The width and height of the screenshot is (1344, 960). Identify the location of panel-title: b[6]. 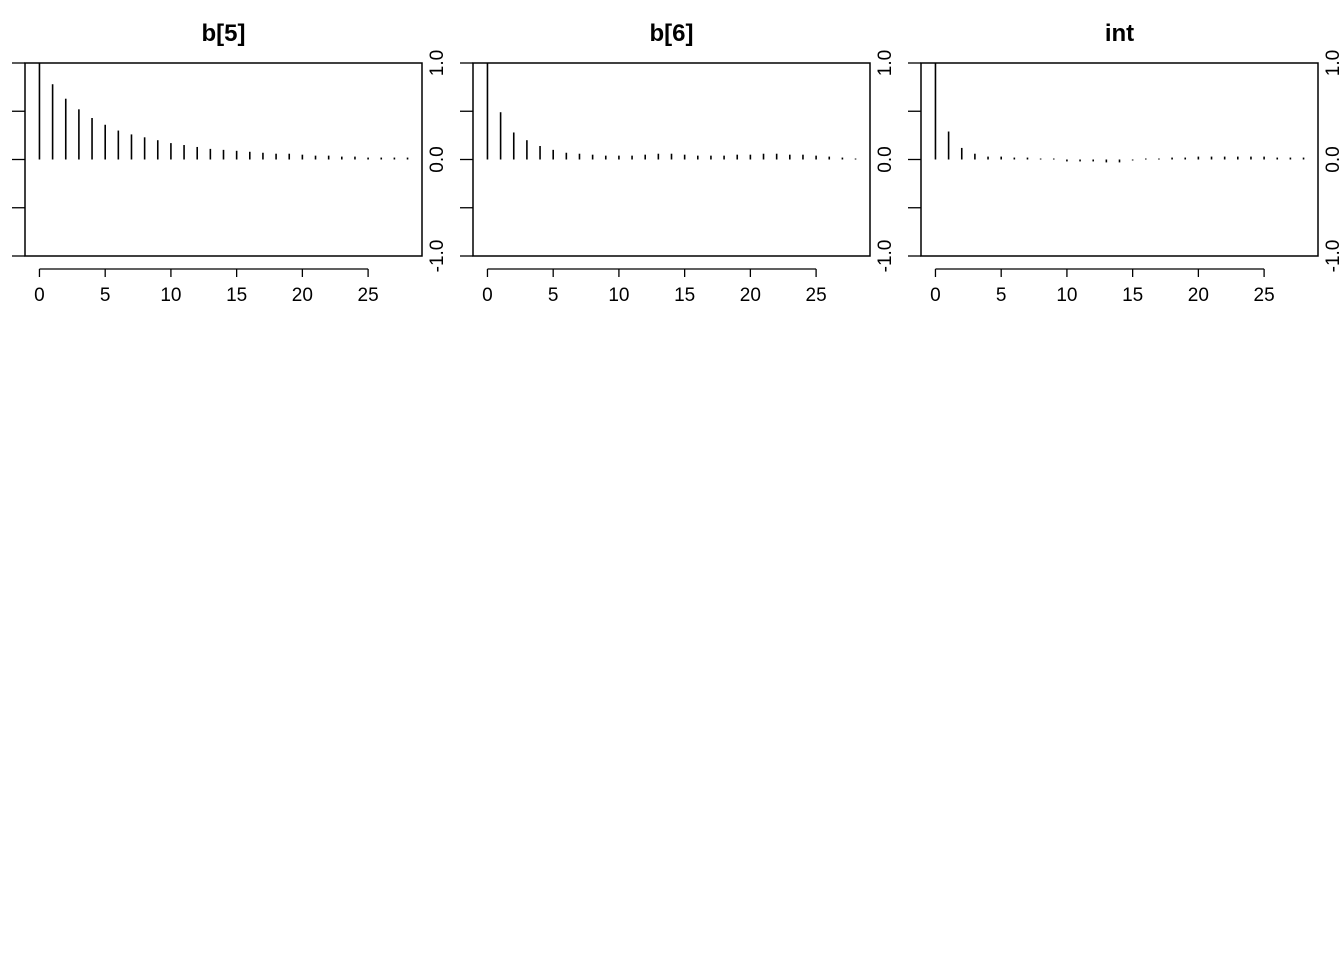
(672, 33).